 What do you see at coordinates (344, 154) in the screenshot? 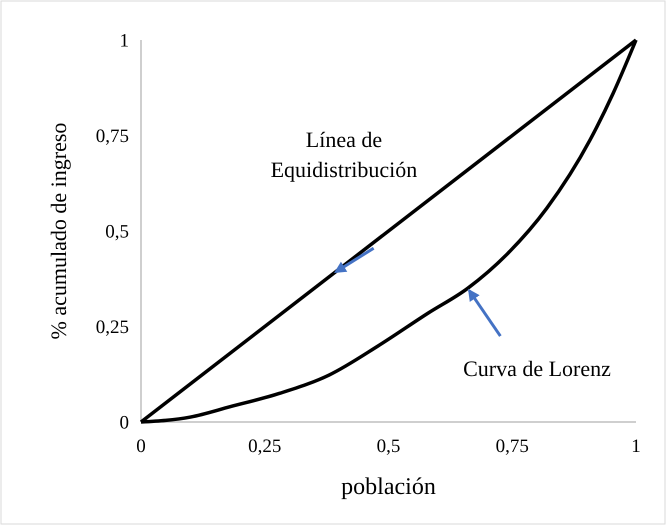
I see `annotation: Línea de Equidistribución` at bounding box center [344, 154].